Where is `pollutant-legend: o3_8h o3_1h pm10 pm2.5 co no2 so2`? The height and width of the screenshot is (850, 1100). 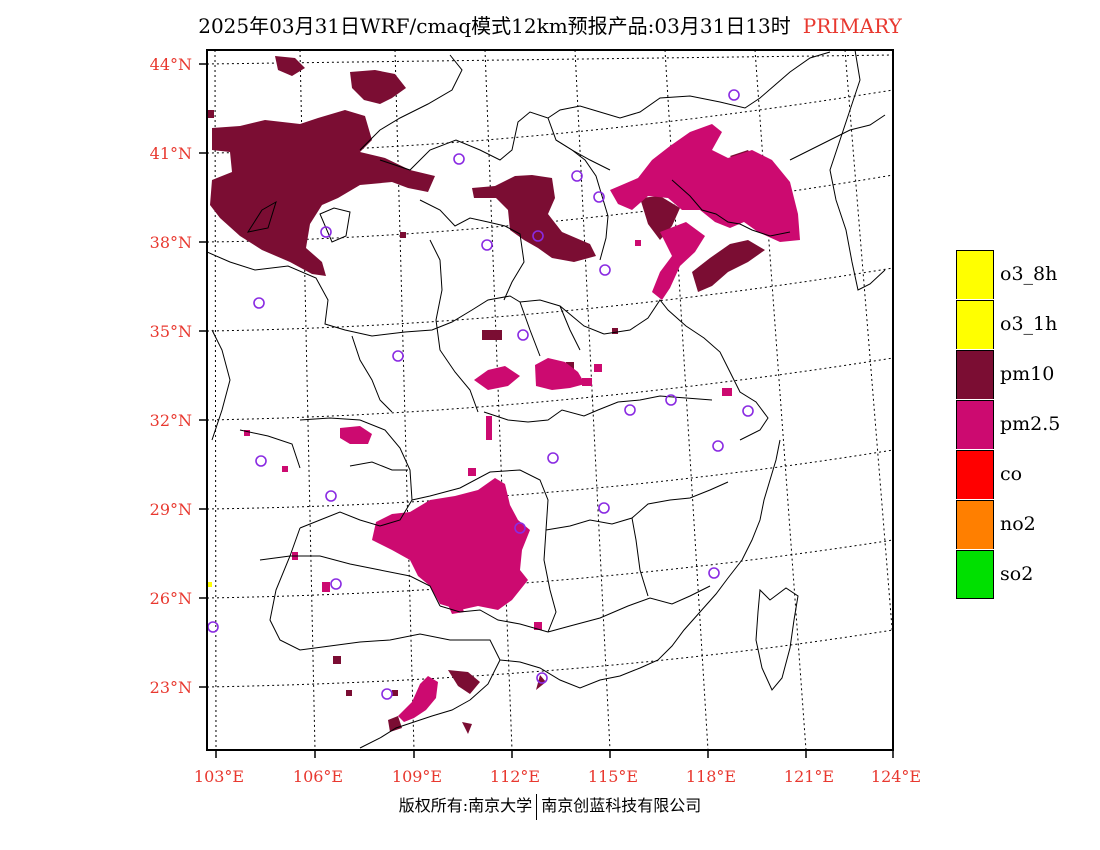 pollutant-legend: o3_8h o3_1h pm10 pm2.5 co no2 so2 is located at coordinates (1008, 424).